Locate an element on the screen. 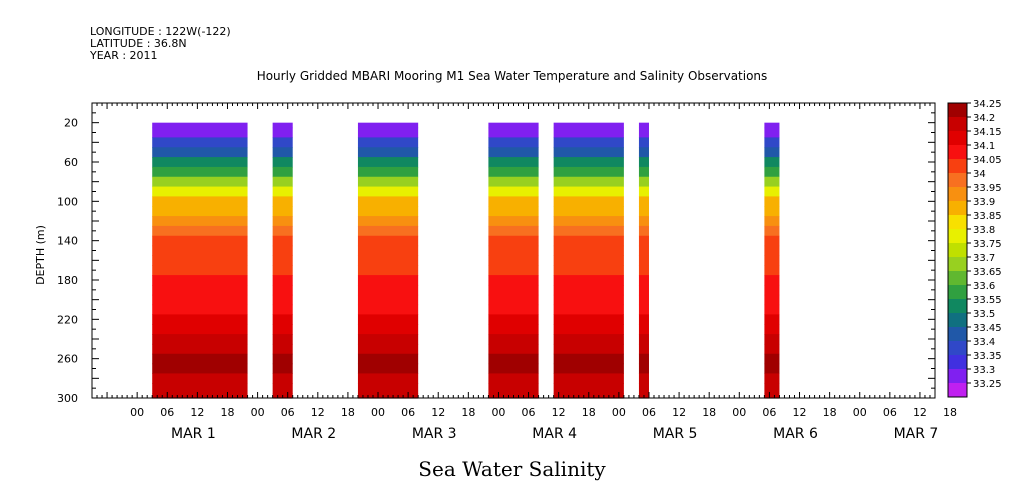 This screenshot has height=504, width=1009. y-axis-label: DEPTH (m) is located at coordinates (40, 255).